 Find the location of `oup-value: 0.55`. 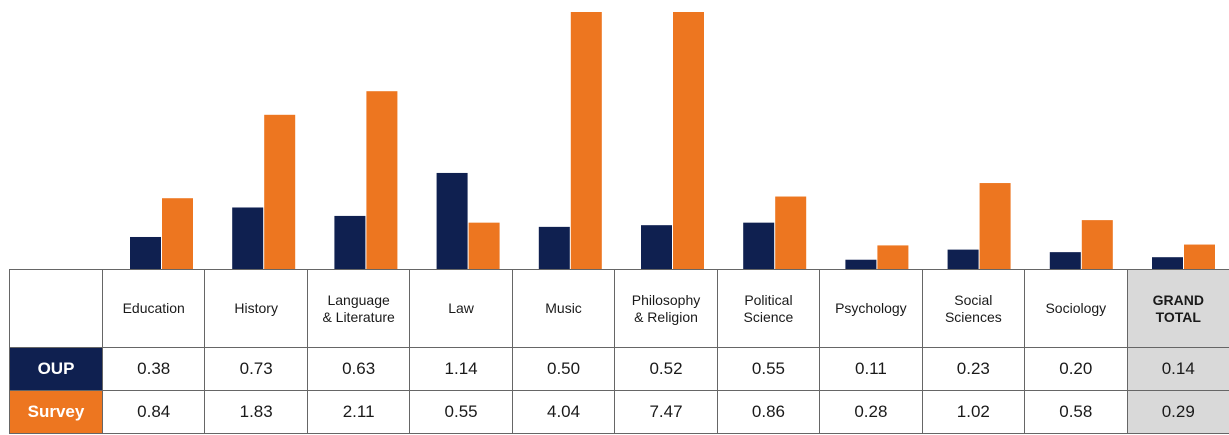

oup-value: 0.55 is located at coordinates (768, 369).